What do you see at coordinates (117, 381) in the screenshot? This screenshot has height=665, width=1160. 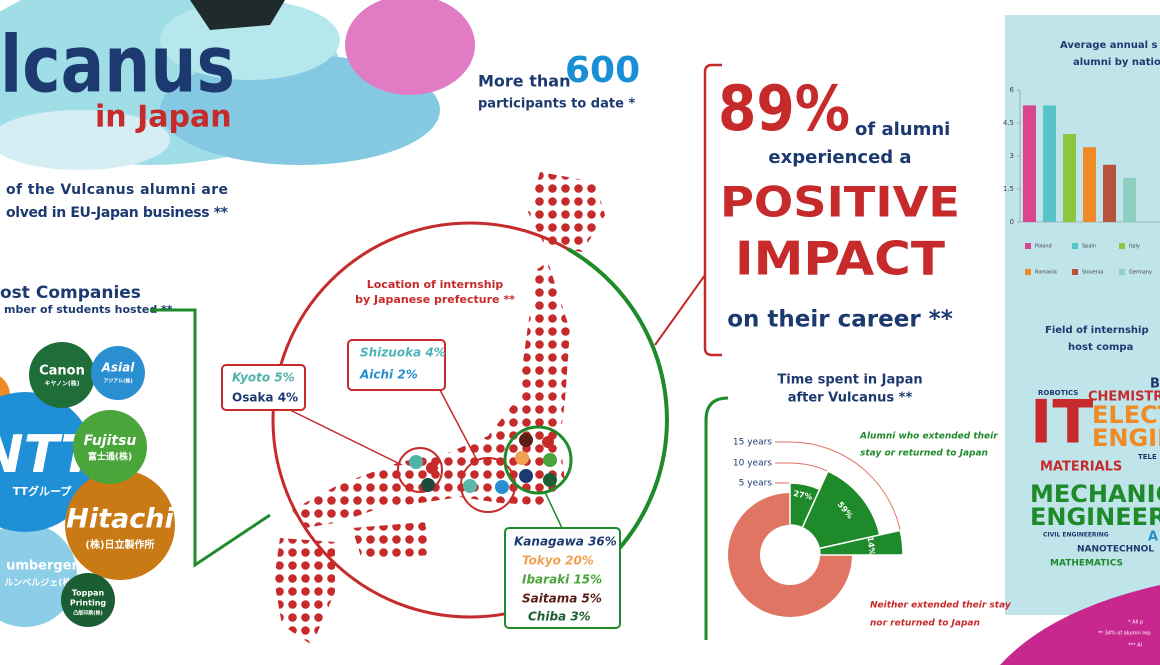 I see `company-sub: アジアル(株)` at bounding box center [117, 381].